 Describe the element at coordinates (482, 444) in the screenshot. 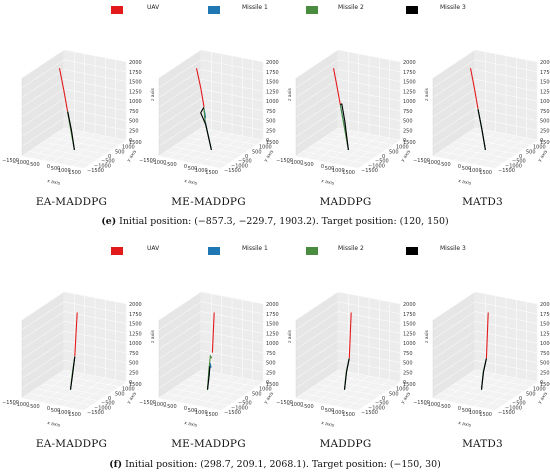

I see `method-label-f-matd3: MATD3` at that location.